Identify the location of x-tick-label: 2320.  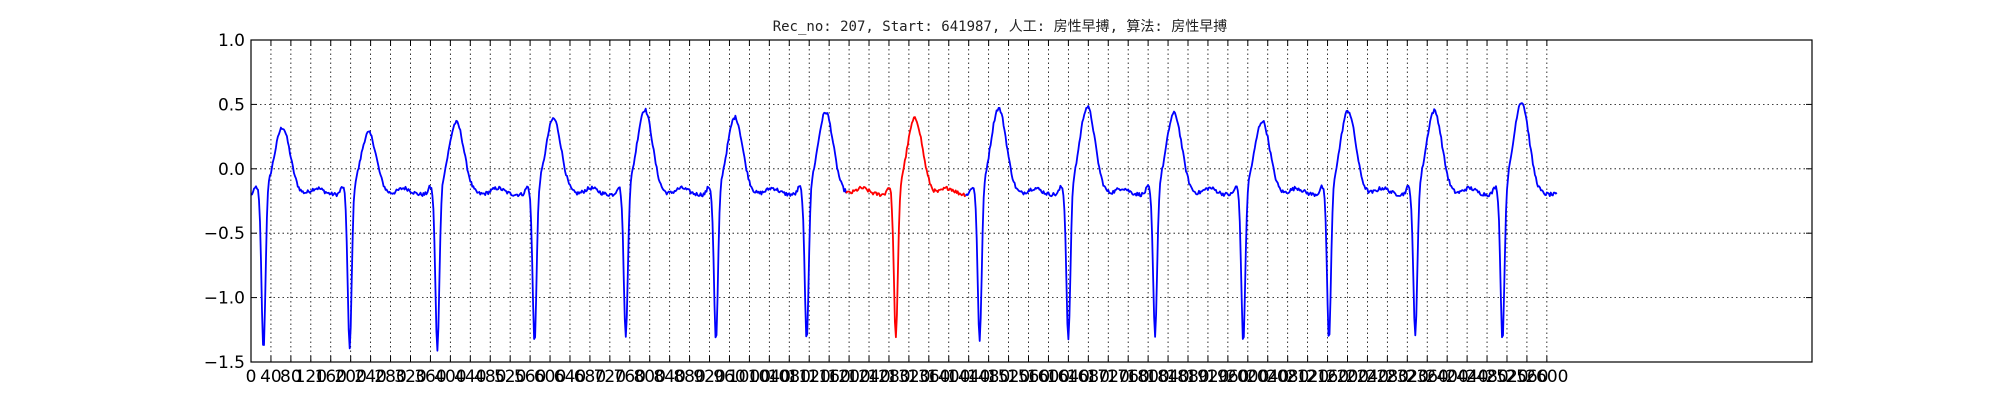
(1407, 377).